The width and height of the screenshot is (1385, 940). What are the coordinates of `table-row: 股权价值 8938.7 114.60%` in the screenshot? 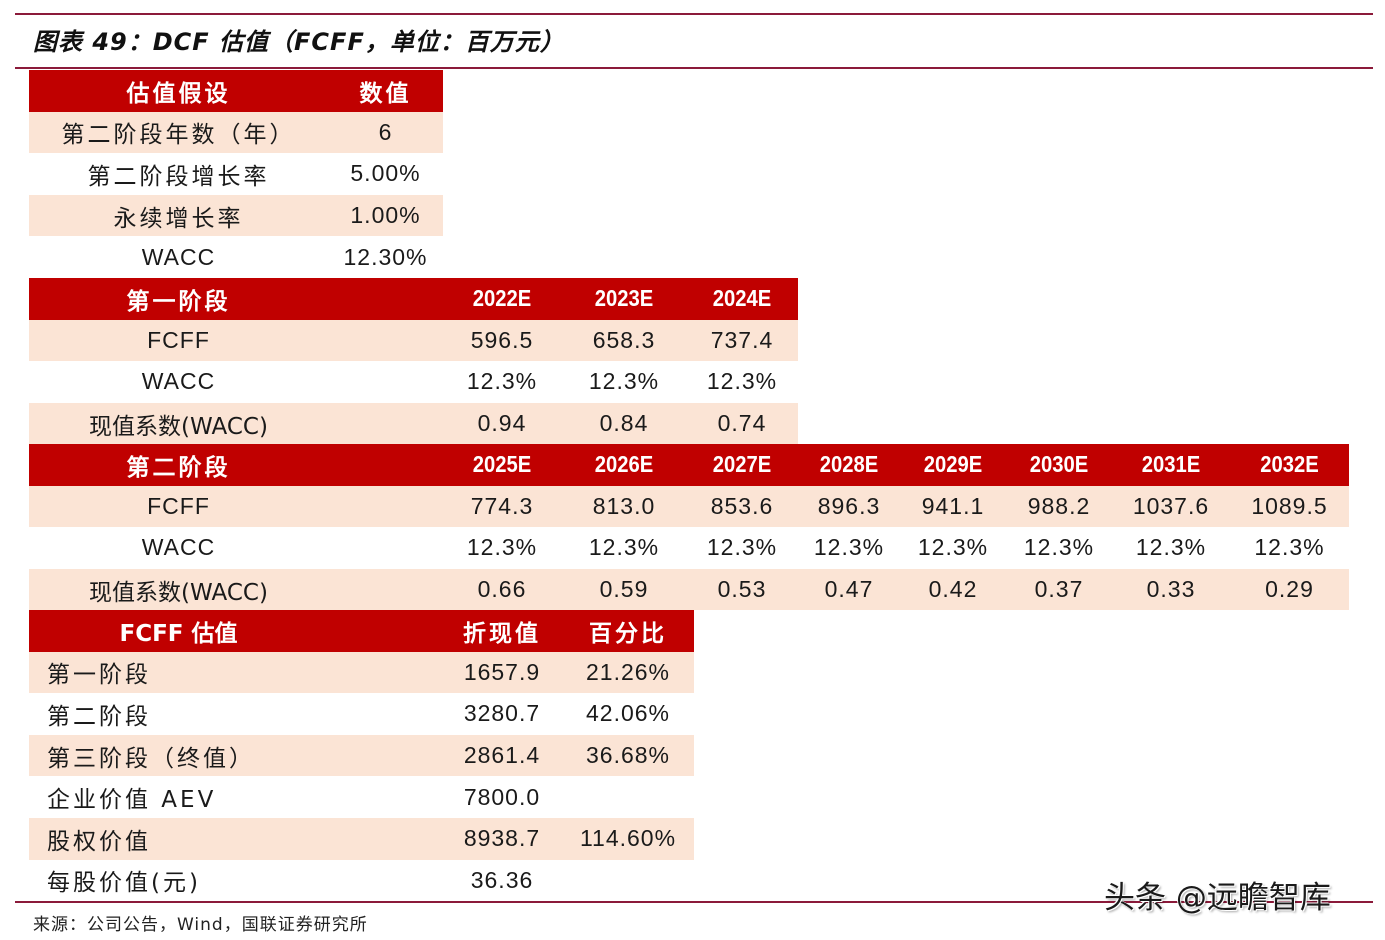 It's located at (361, 838).